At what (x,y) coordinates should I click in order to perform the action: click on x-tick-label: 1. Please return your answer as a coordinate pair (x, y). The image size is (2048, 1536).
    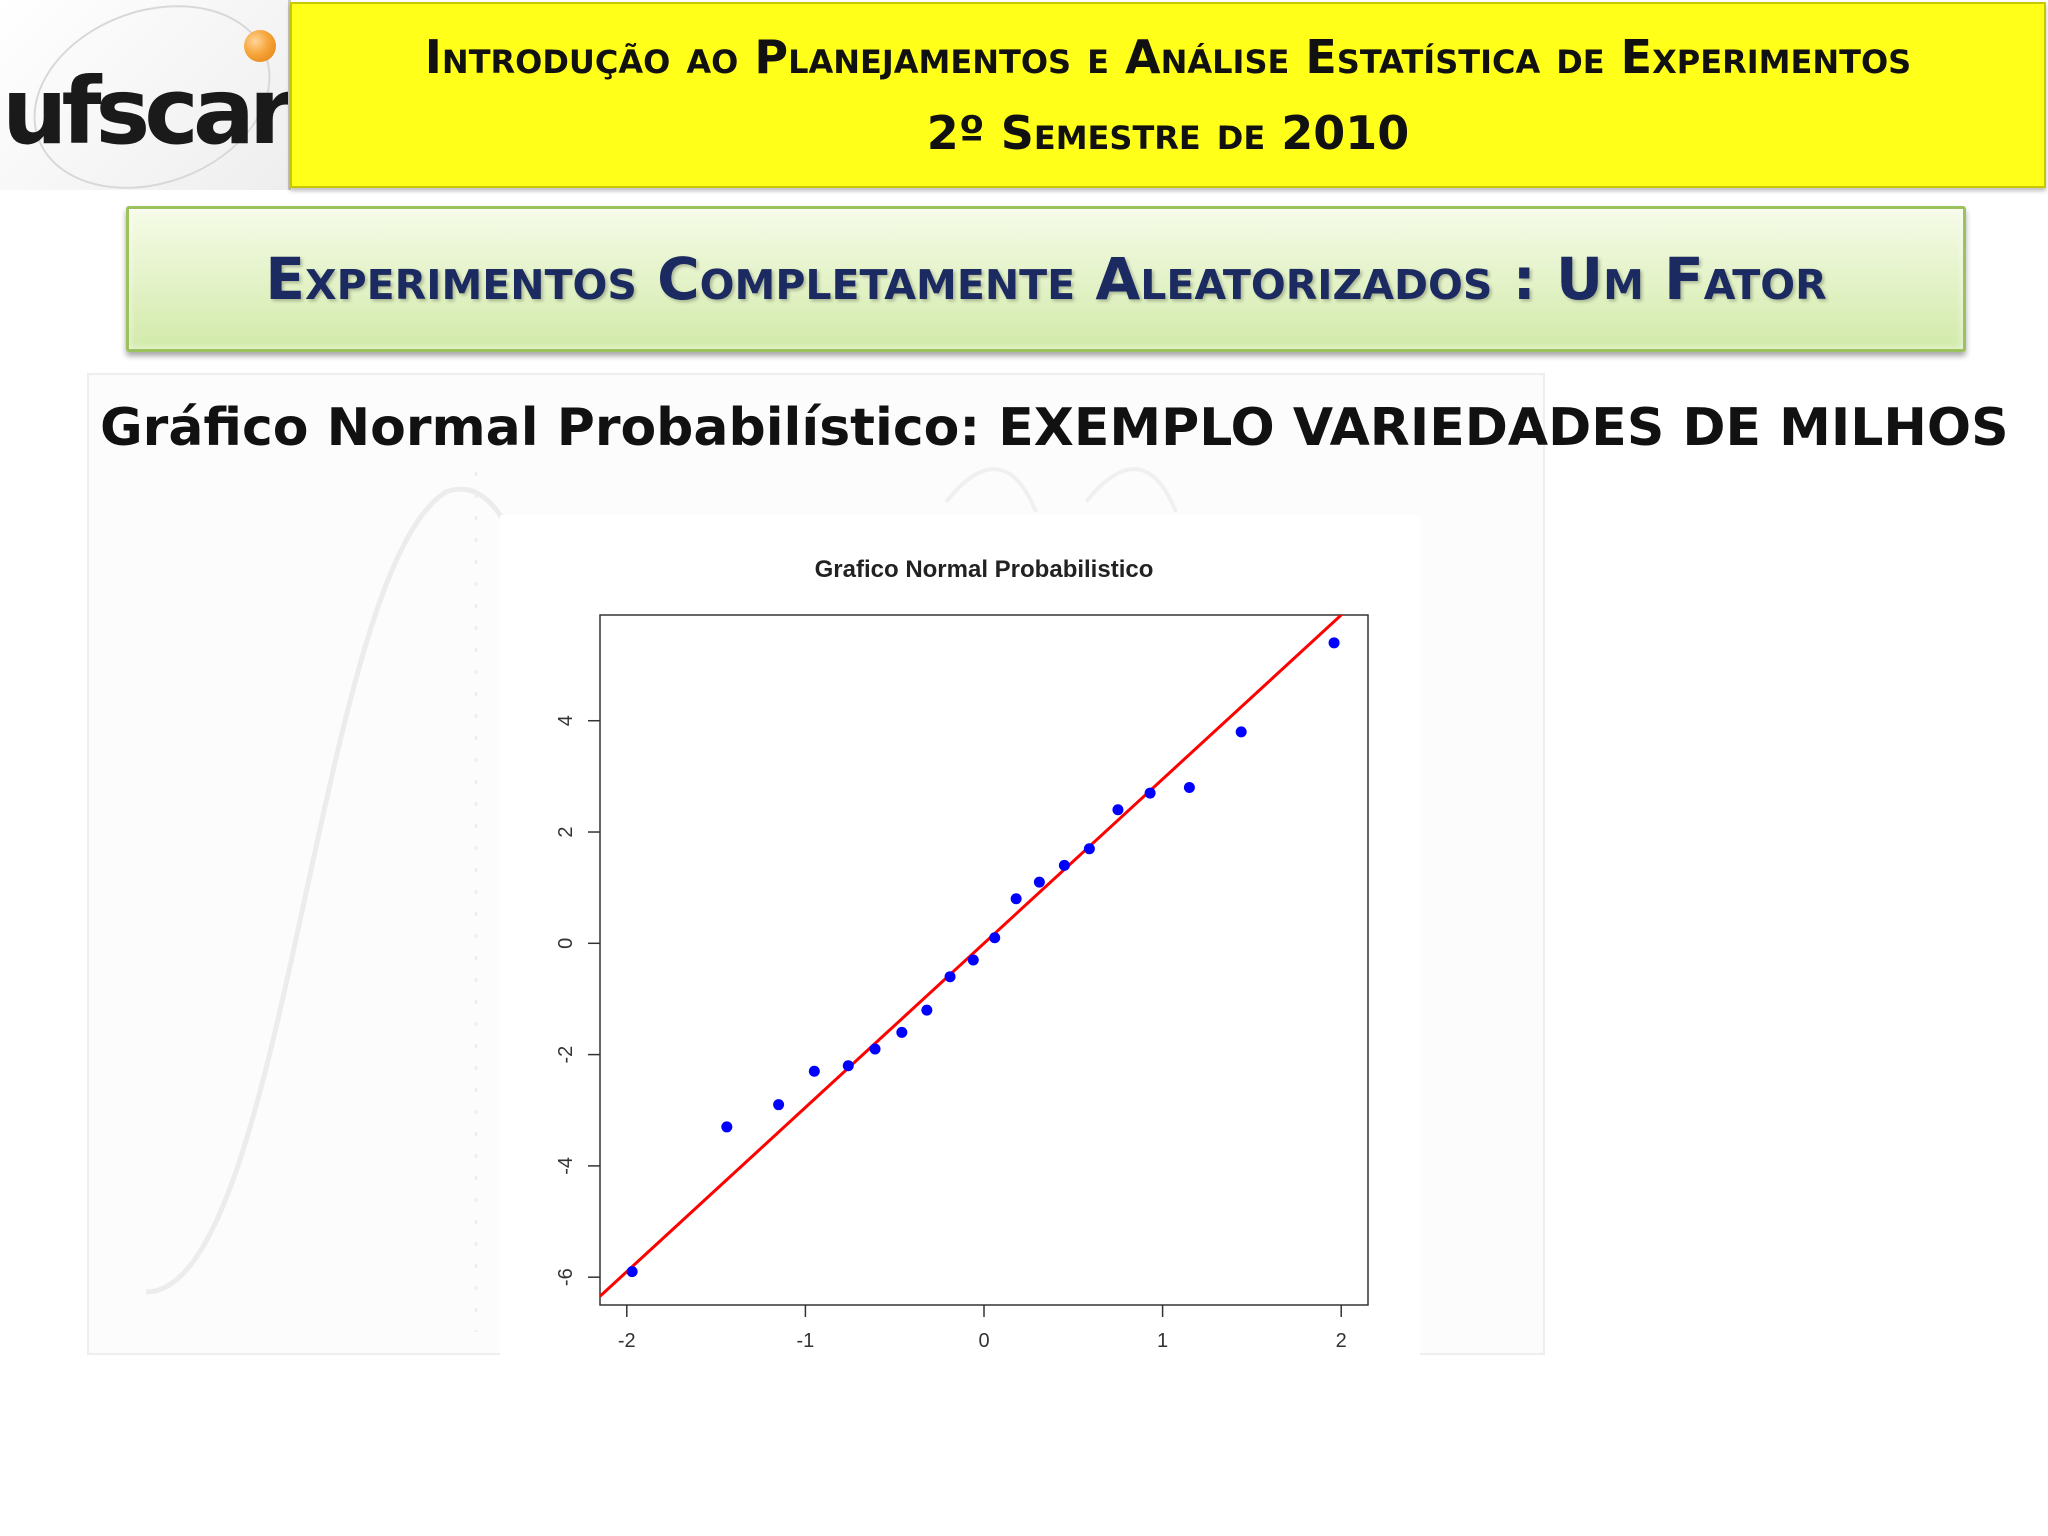
    Looking at the image, I should click on (1162, 1341).